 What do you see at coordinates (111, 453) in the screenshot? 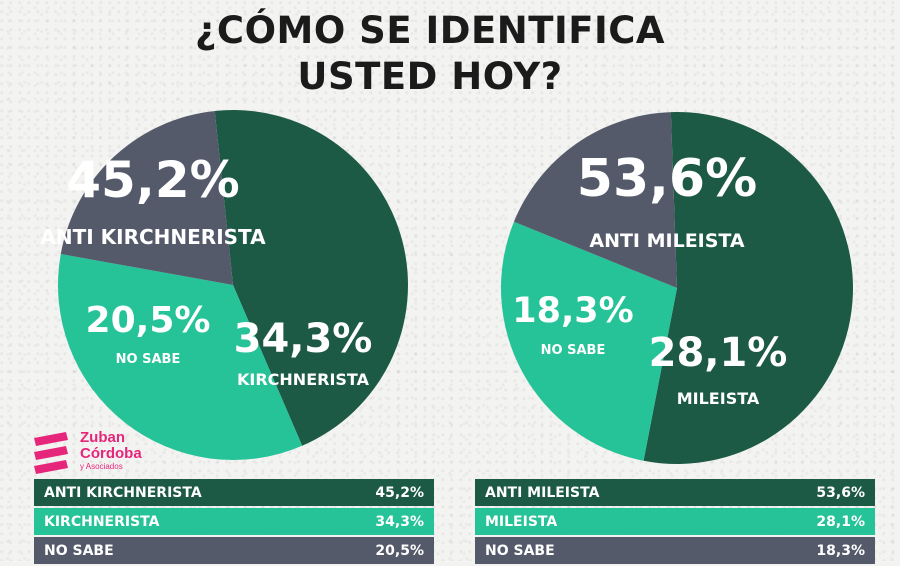
I see `logo-line-2: Córdoba` at bounding box center [111, 453].